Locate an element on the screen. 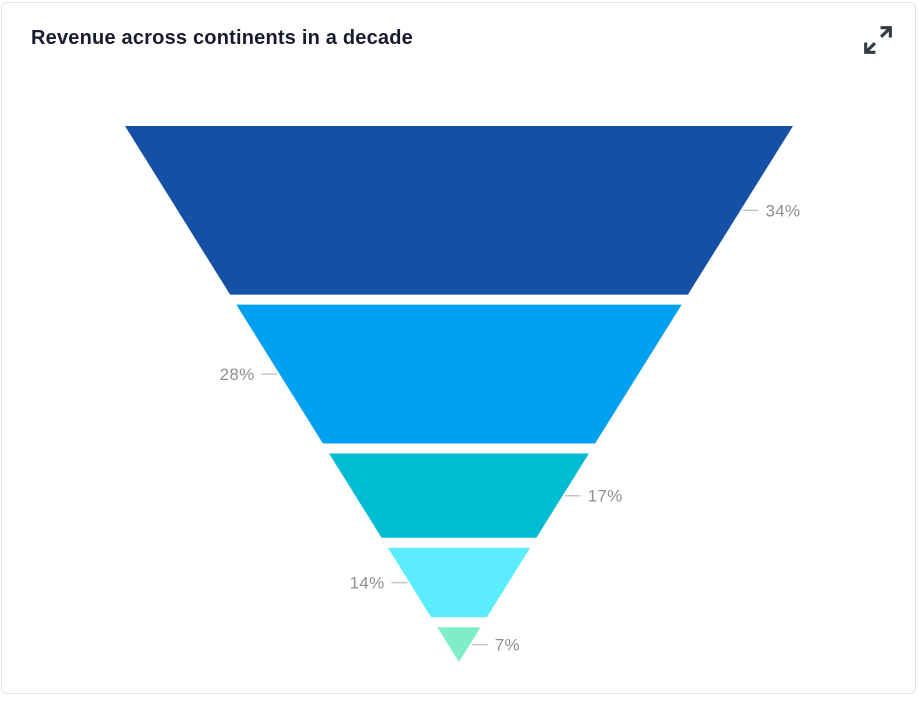  expand-button is located at coordinates (878, 40).